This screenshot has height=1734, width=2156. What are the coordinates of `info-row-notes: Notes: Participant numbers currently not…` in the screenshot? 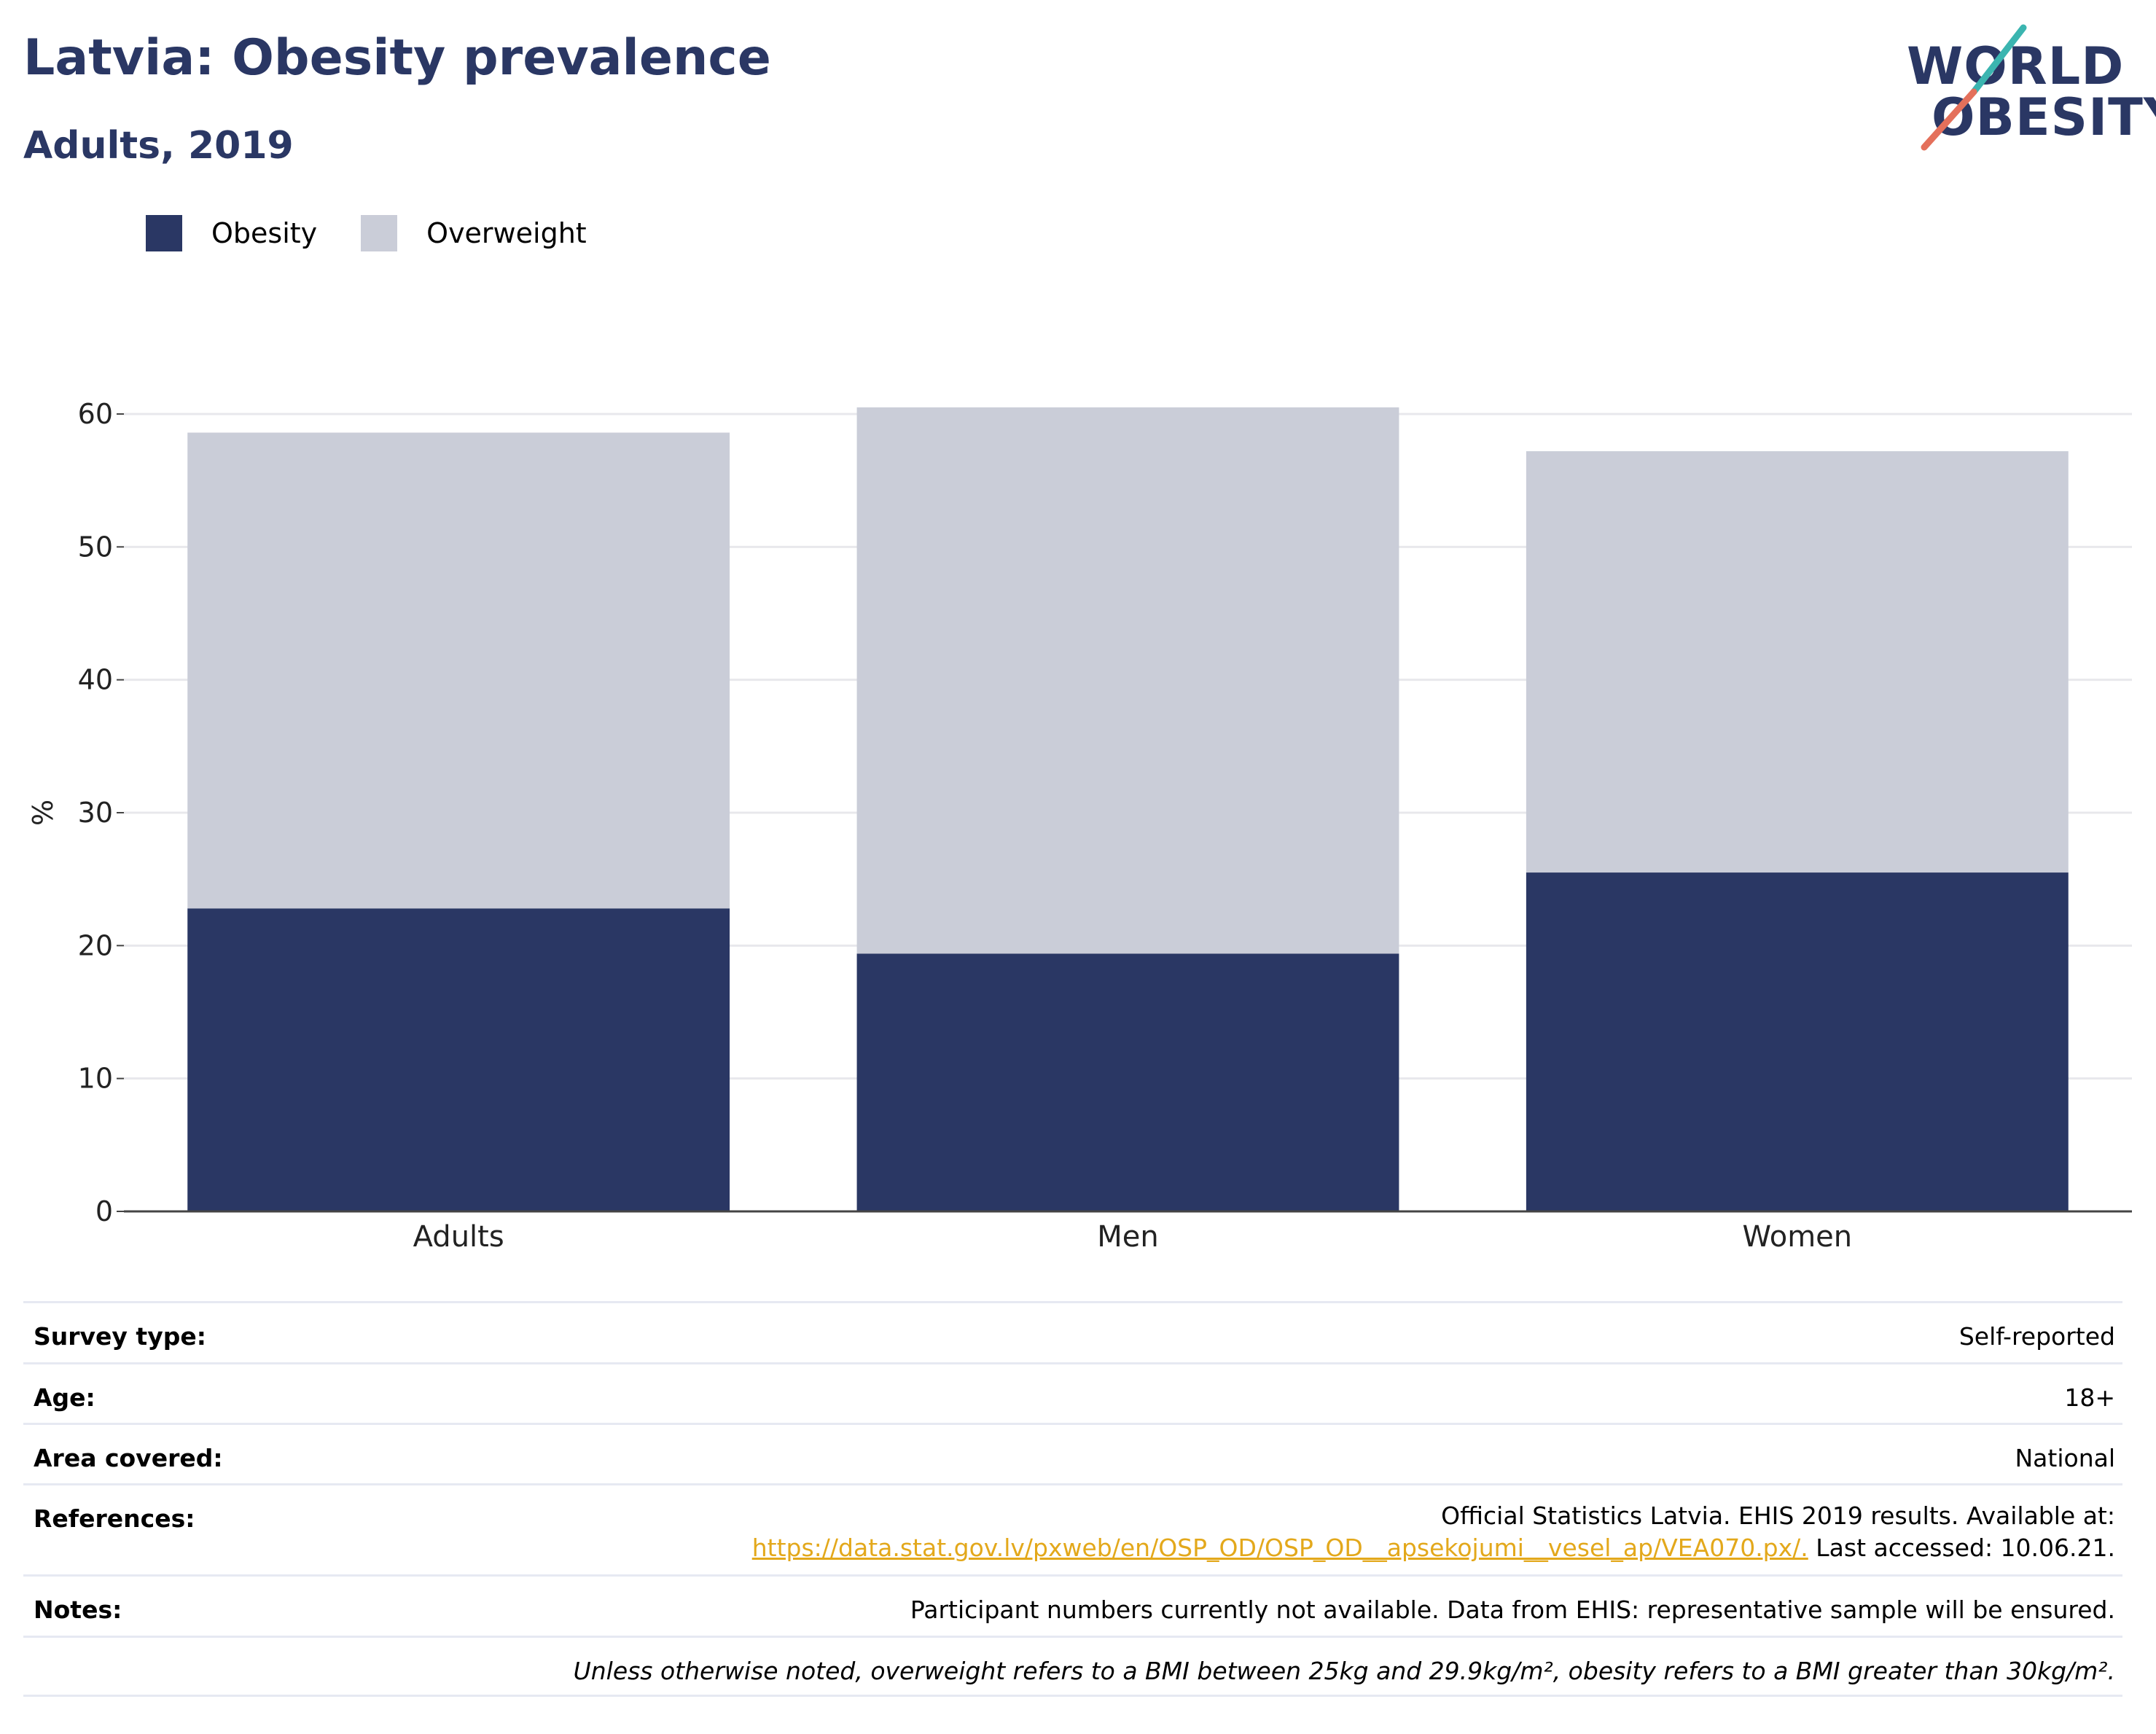 It's located at (1073, 1605).